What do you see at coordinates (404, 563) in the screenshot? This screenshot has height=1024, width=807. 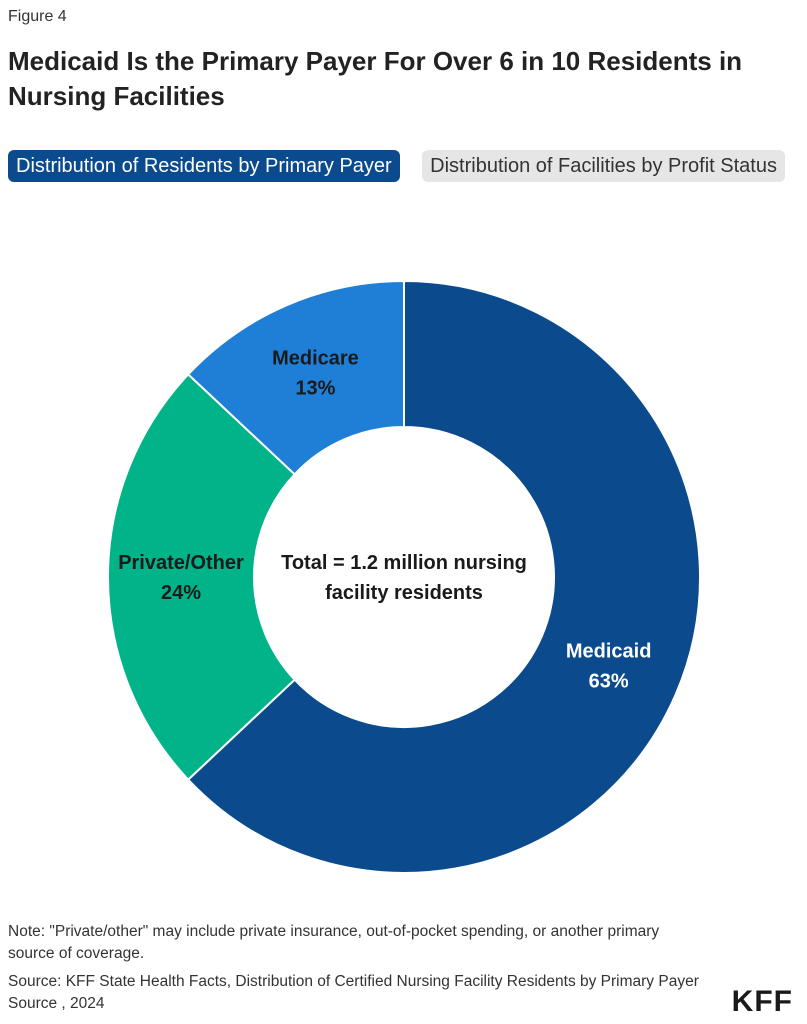 I see `center-label-line-1: Total = 1.2 million nursing` at bounding box center [404, 563].